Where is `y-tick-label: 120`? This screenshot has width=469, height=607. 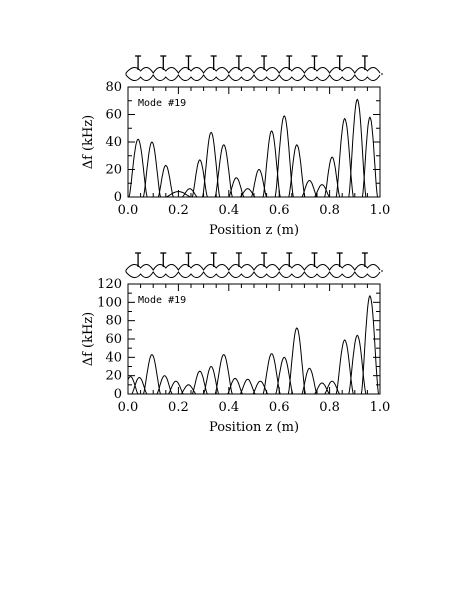 y-tick-label: 120 is located at coordinates (109, 284).